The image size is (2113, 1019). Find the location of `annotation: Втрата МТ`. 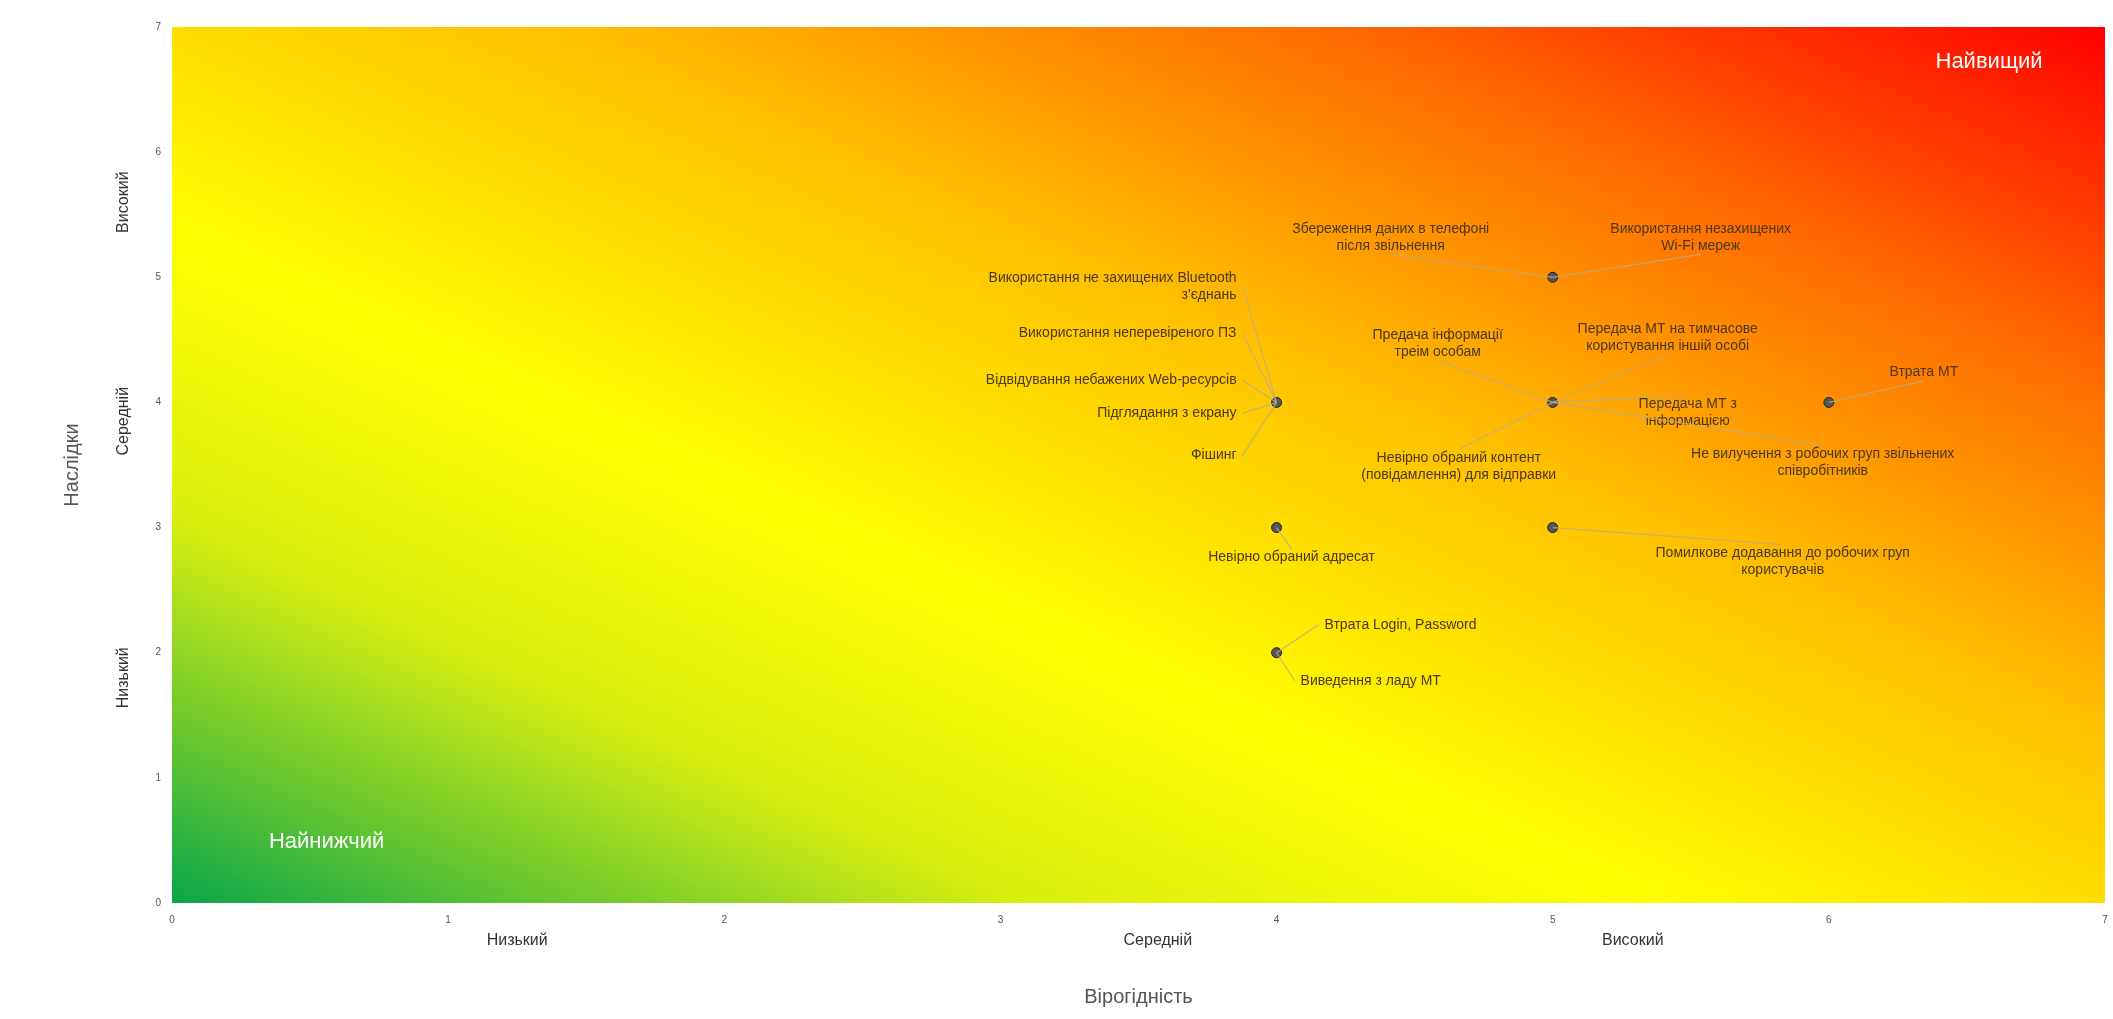

annotation: Втрата МТ is located at coordinates (1924, 371).